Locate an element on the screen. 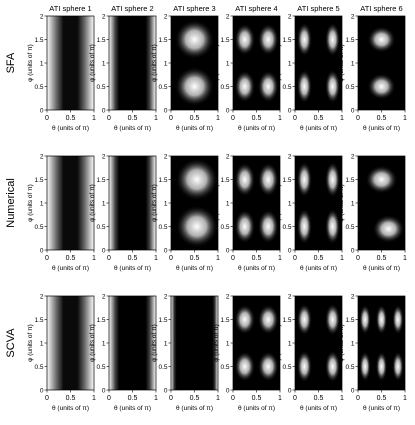  column-title: ATI sphere 1 is located at coordinates (70, 8).